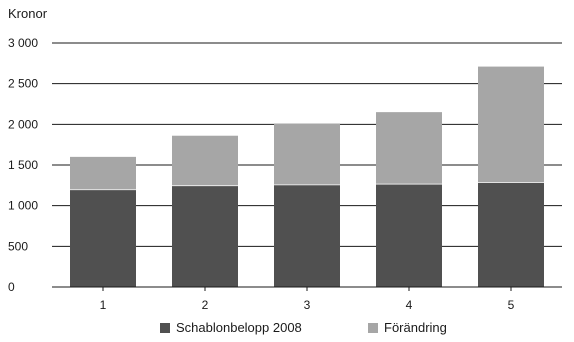  What do you see at coordinates (23, 124) in the screenshot?
I see `y-tick-label-4: 2 000` at bounding box center [23, 124].